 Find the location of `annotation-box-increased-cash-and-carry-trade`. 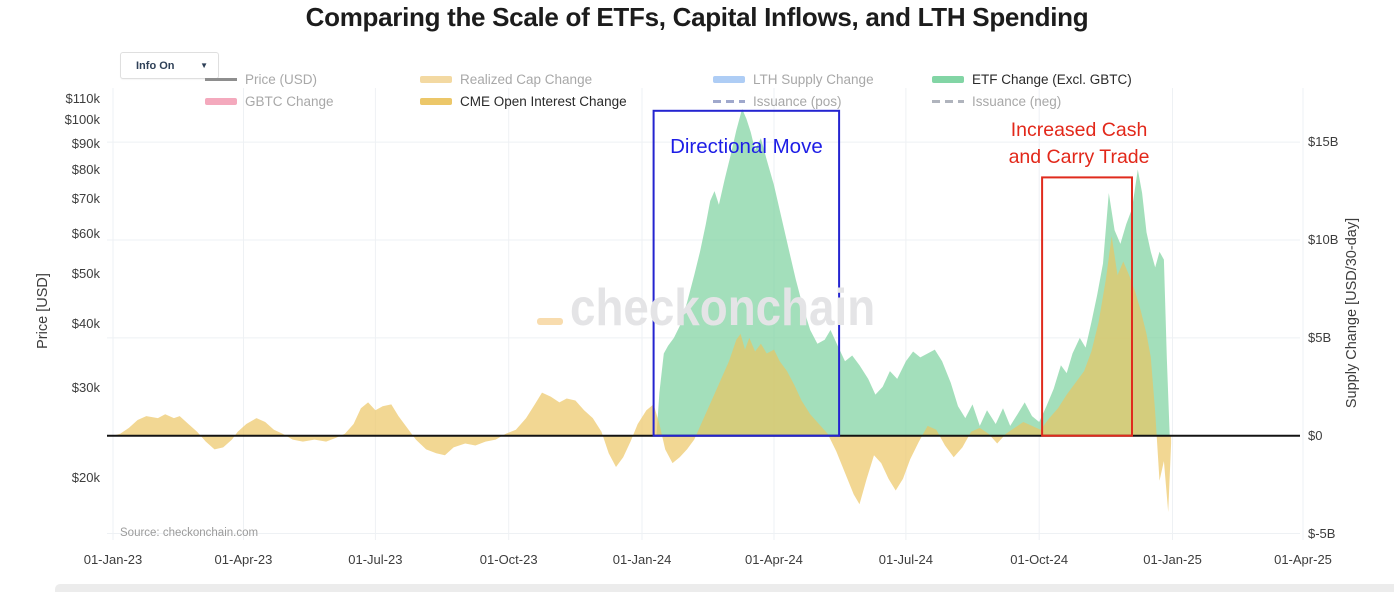

annotation-box-increased-cash-and-carry-trade is located at coordinates (1087, 306).